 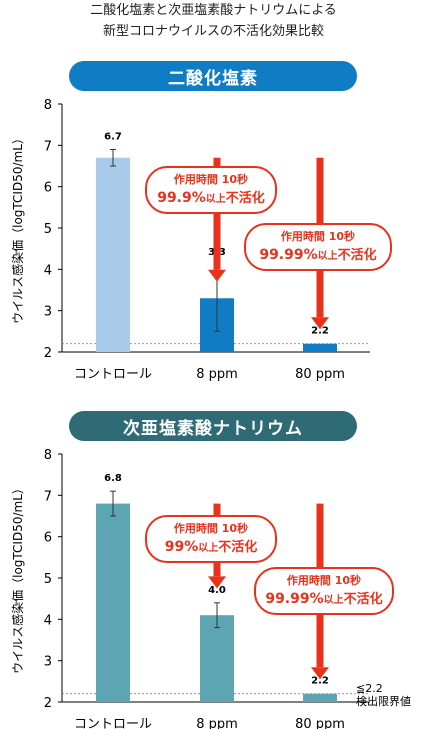 What do you see at coordinates (174, 547) in the screenshot?
I see `callout-percent-value: 99` at bounding box center [174, 547].